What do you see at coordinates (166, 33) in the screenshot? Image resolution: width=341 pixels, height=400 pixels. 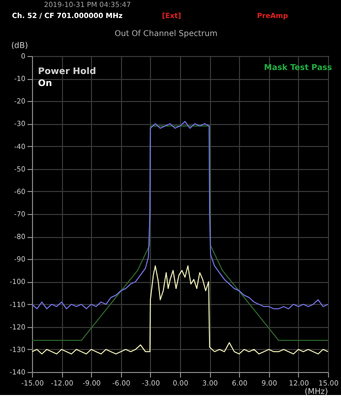 I see `chart-title: Out Of Channel Spectrum` at bounding box center [166, 33].